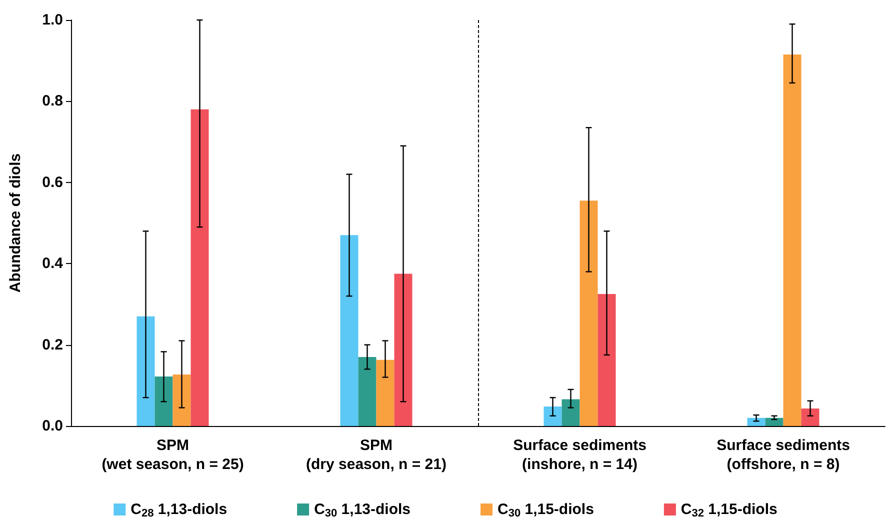  I want to click on x-tick-label: SPM (wet season, n = 25), so click(173, 455).